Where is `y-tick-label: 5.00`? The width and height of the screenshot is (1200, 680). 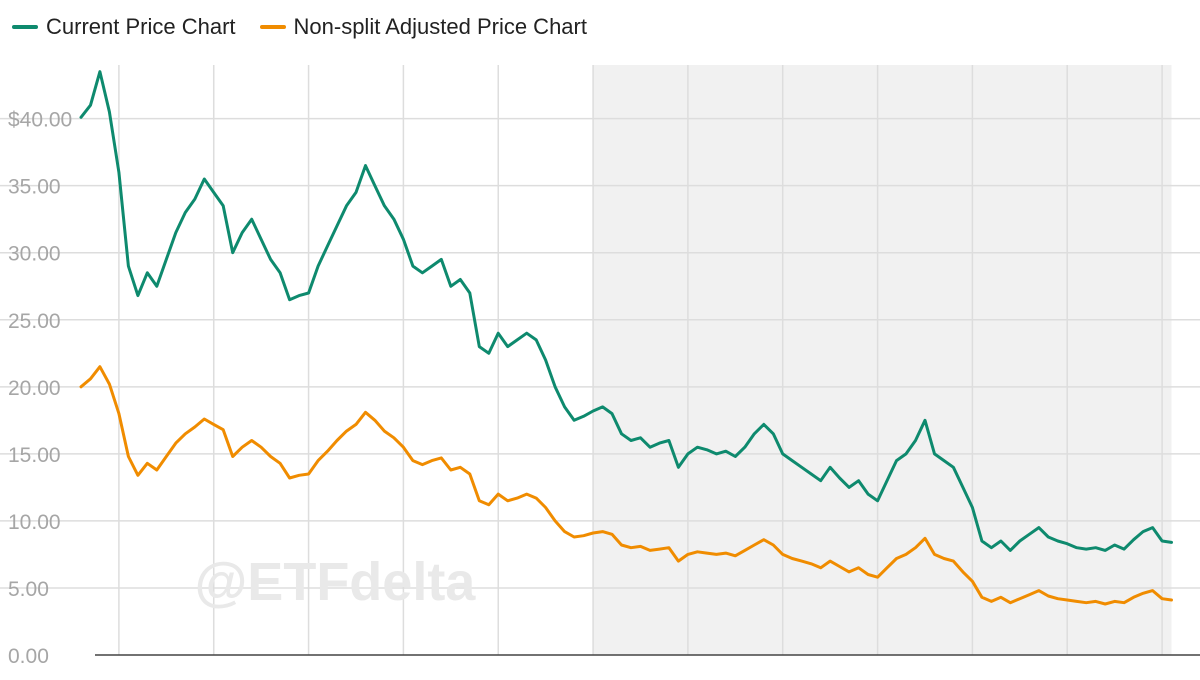
y-tick-label: 5.00 is located at coordinates (28, 589).